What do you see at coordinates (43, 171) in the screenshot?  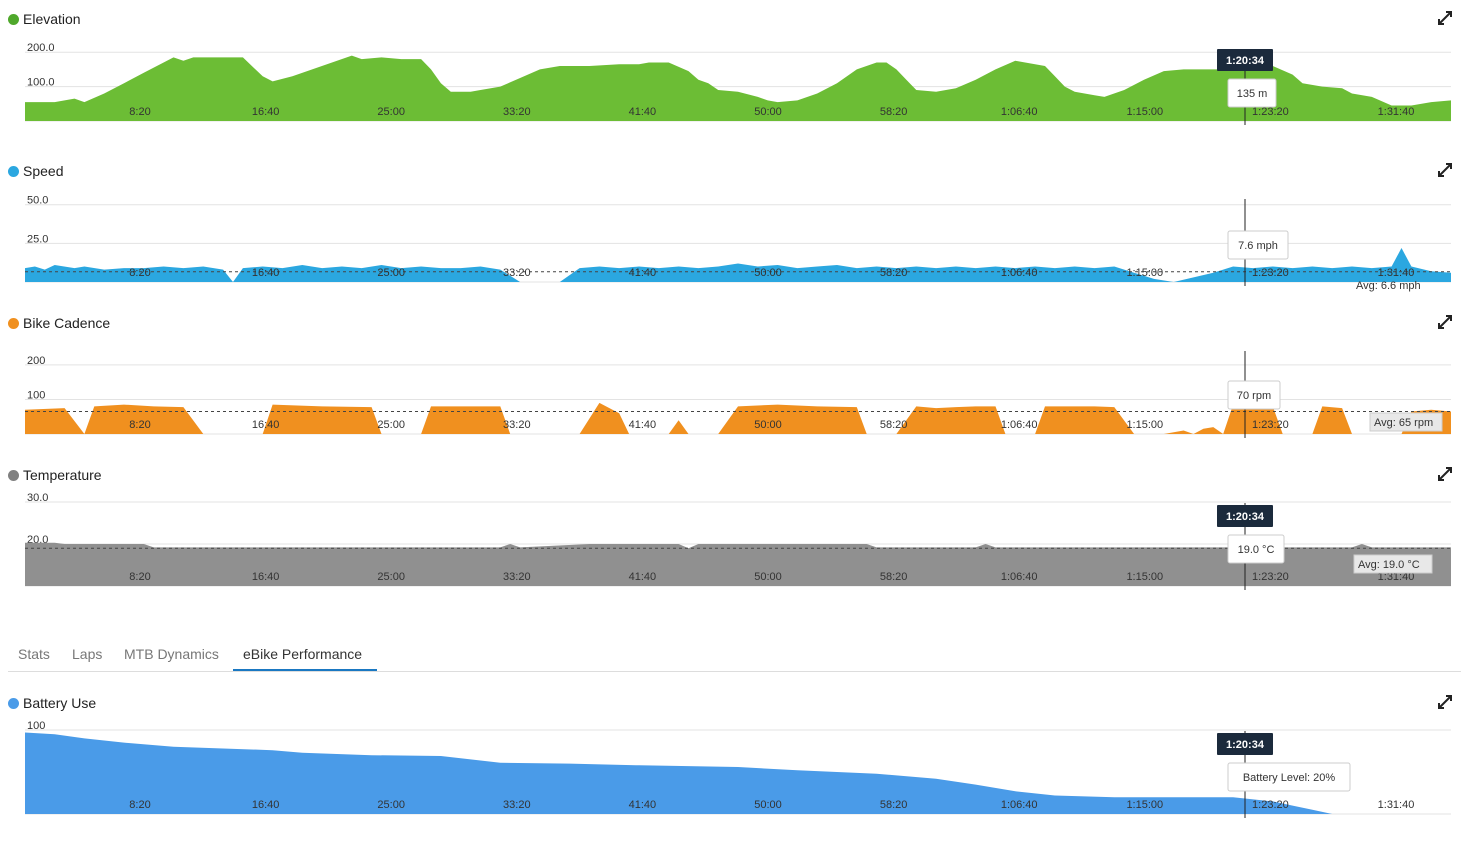 I see `speed-title-text: Speed` at bounding box center [43, 171].